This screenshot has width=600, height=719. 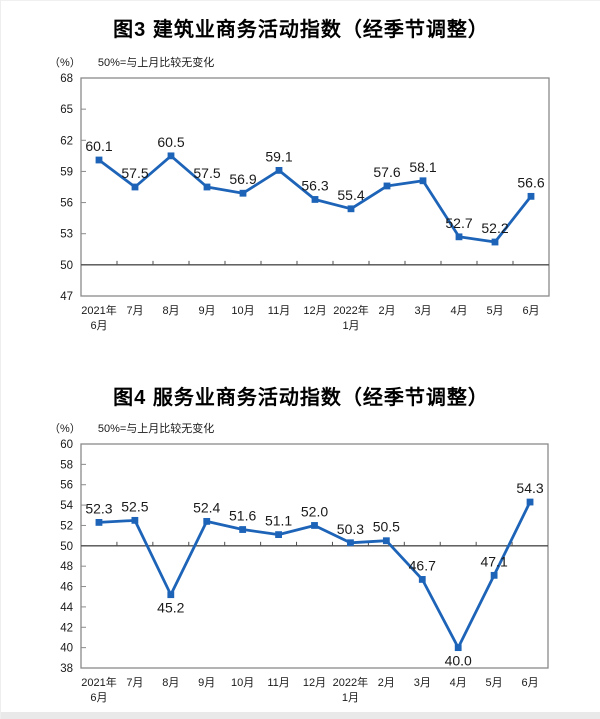 What do you see at coordinates (98, 682) in the screenshot?
I see `x-axis-category-label: 2021年` at bounding box center [98, 682].